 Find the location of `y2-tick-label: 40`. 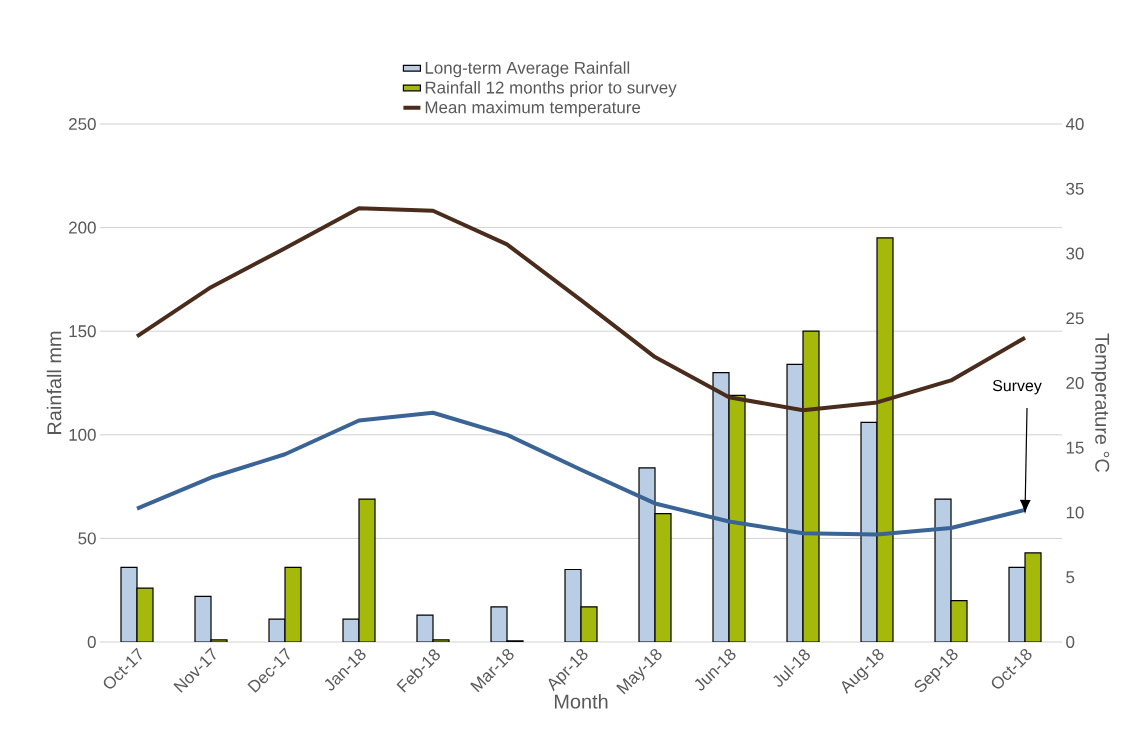

y2-tick-label: 40 is located at coordinates (1074, 124).